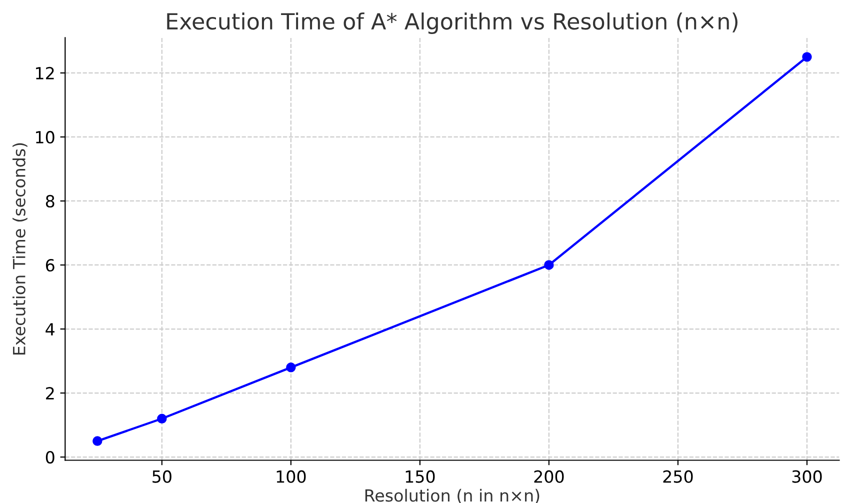  What do you see at coordinates (45, 73) in the screenshot?
I see `y-tick-label: 12` at bounding box center [45, 73].